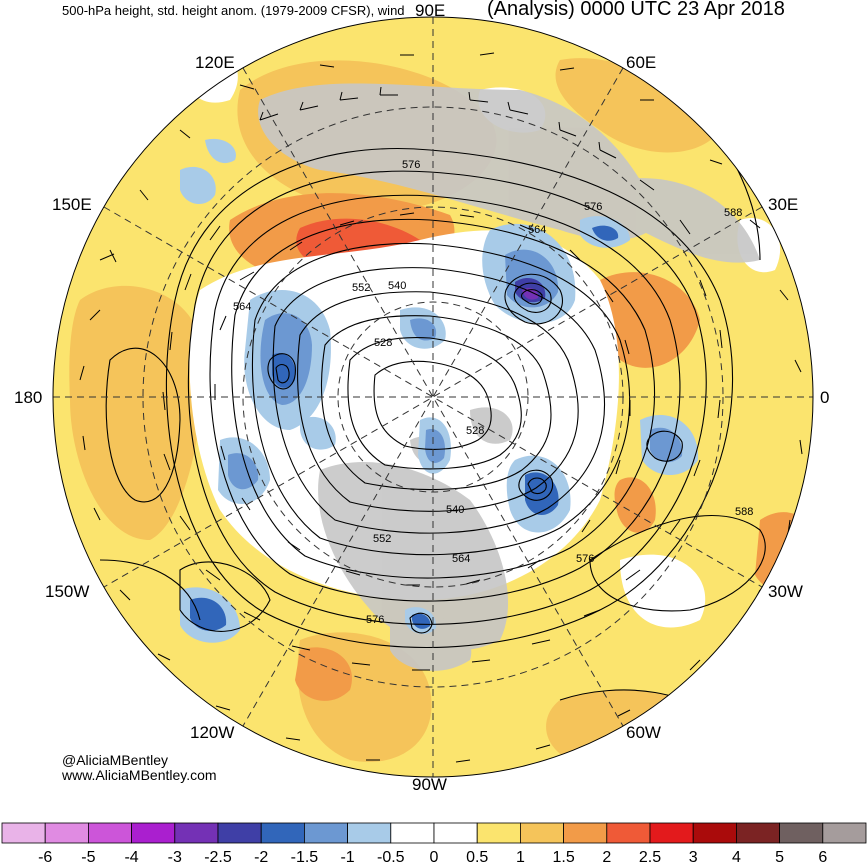 The height and width of the screenshot is (865, 868). I want to click on colorbar-tick-label: -2.5, so click(218, 857).